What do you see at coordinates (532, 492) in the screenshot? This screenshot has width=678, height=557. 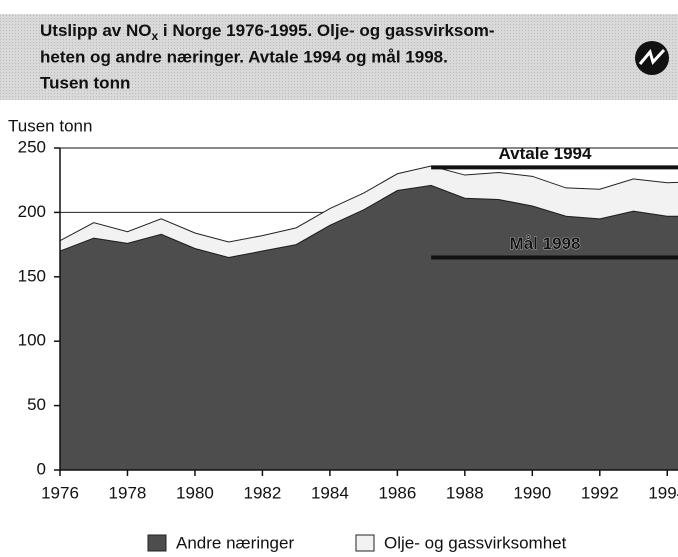 I see `x-tick-label: 1990` at bounding box center [532, 492].